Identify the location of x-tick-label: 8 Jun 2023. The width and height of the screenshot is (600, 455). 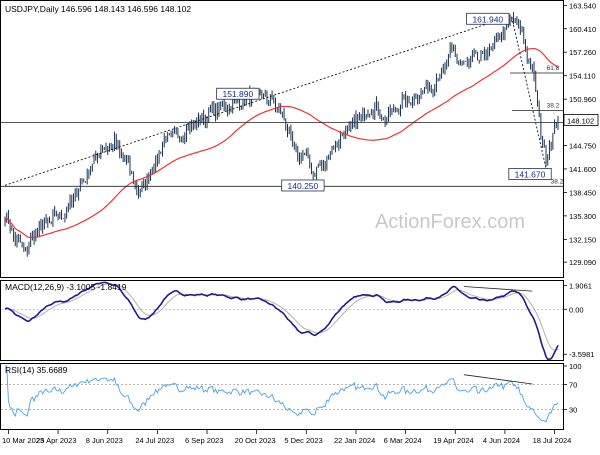
(104, 440).